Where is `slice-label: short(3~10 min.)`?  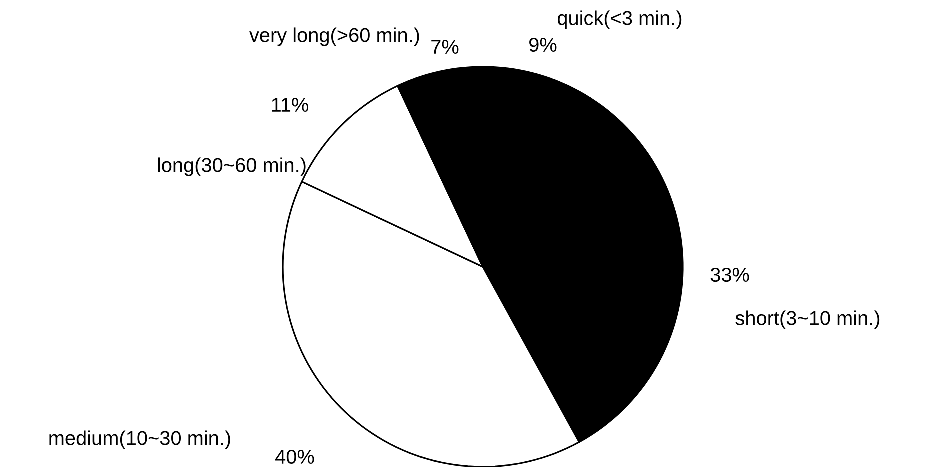 slice-label: short(3~10 min.) is located at coordinates (808, 320).